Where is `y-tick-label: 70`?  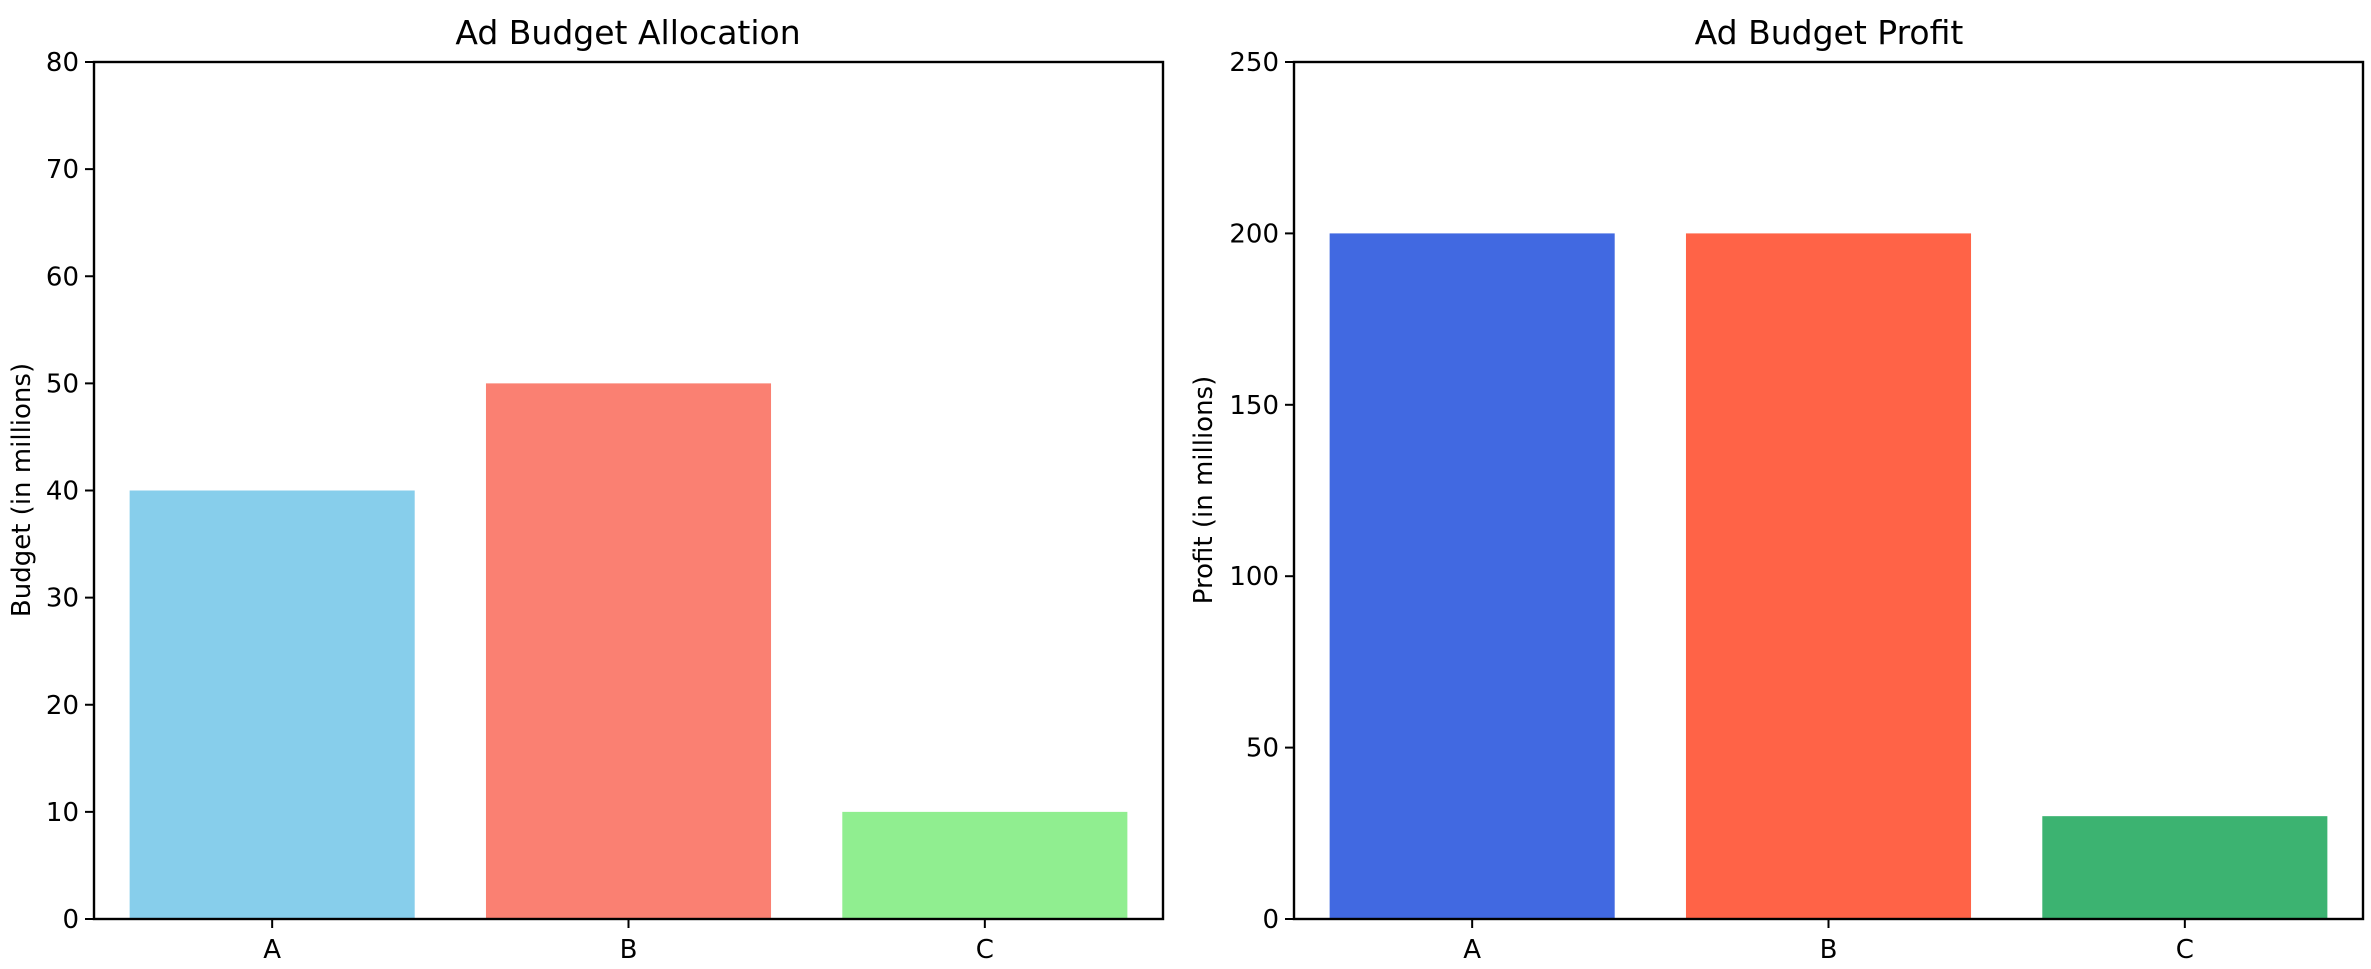 y-tick-label: 70 is located at coordinates (62, 170).